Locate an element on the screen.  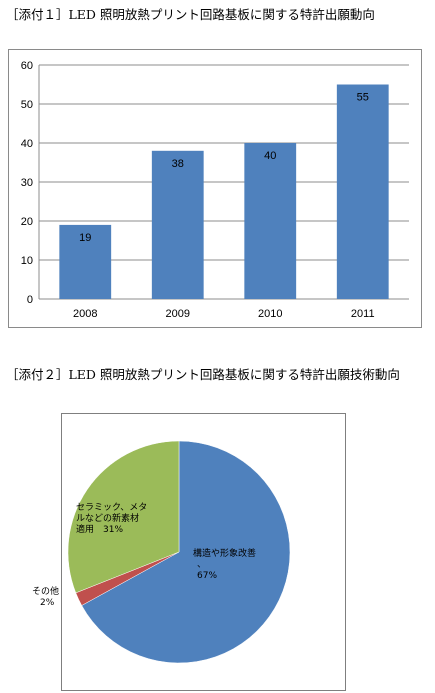
x-tick-label: 2010 is located at coordinates (270, 314).